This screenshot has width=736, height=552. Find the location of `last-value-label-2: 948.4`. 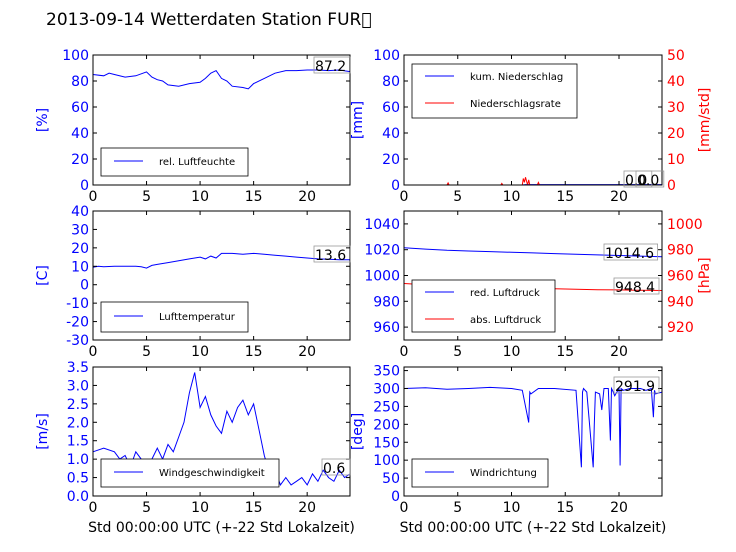

last-value-label-2: 948.4 is located at coordinates (635, 288).